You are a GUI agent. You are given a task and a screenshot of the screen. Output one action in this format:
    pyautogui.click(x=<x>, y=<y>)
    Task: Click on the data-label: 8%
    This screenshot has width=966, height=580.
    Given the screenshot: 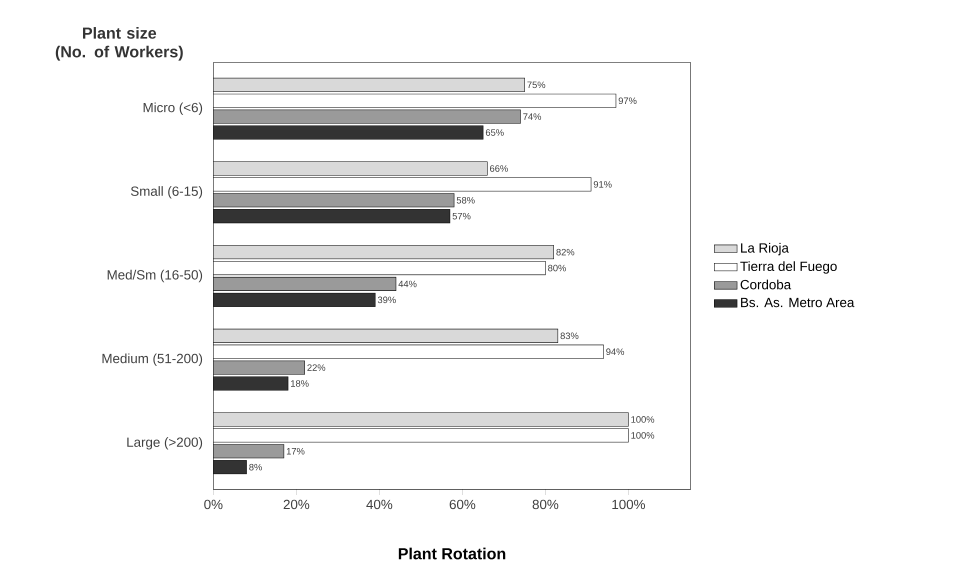 What is the action you would take?
    pyautogui.click(x=255, y=467)
    